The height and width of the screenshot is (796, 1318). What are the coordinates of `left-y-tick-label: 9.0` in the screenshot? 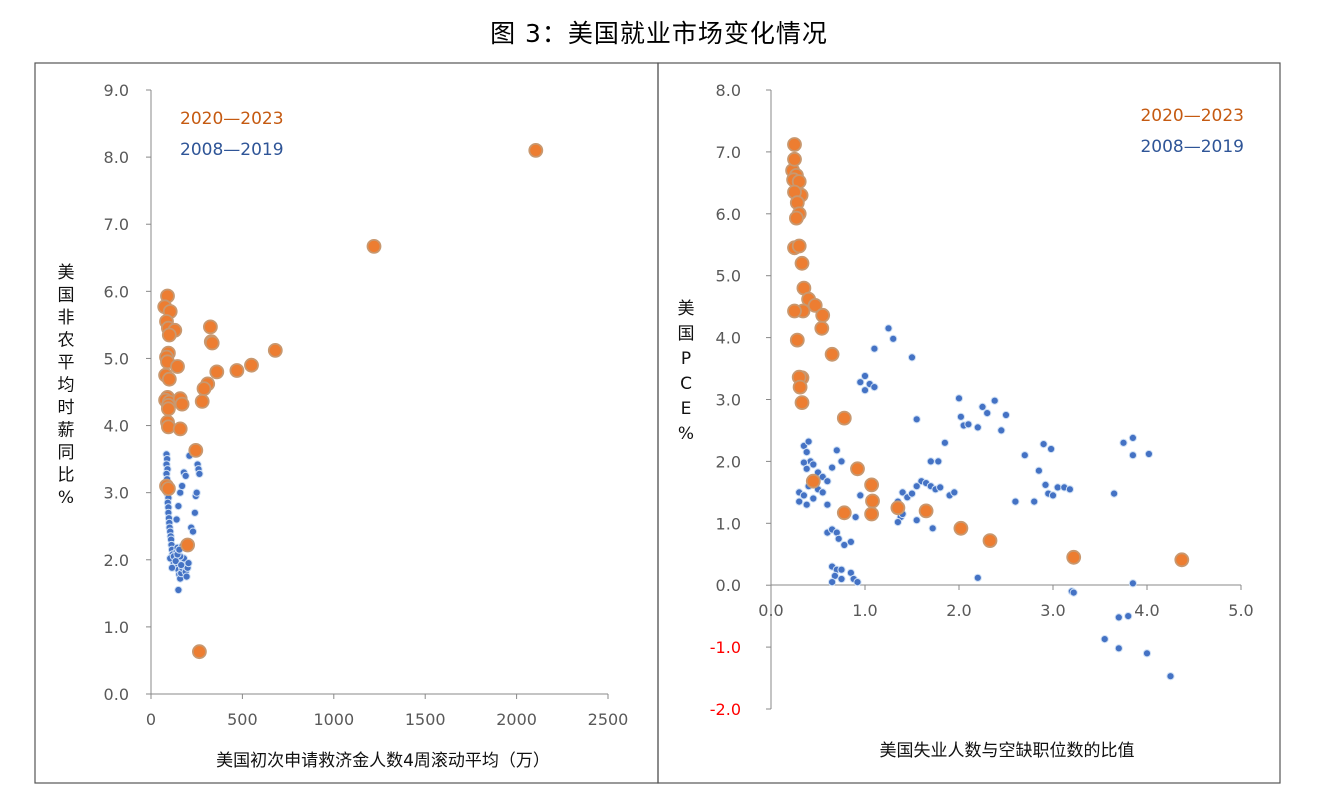 It's located at (116, 90).